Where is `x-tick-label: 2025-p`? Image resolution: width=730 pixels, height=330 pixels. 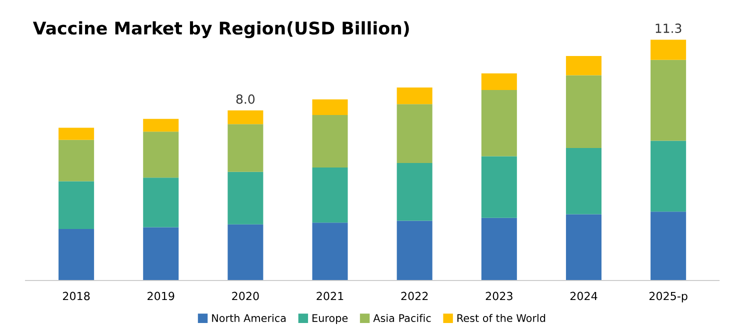 x-tick-label: 2025-p is located at coordinates (668, 297).